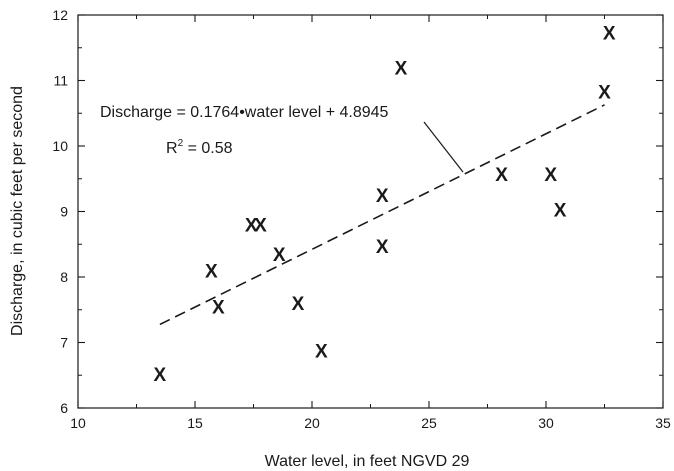  What do you see at coordinates (244, 112) in the screenshot?
I see `regression-equation: Discharge = 0.1764•water level + 4.8945` at bounding box center [244, 112].